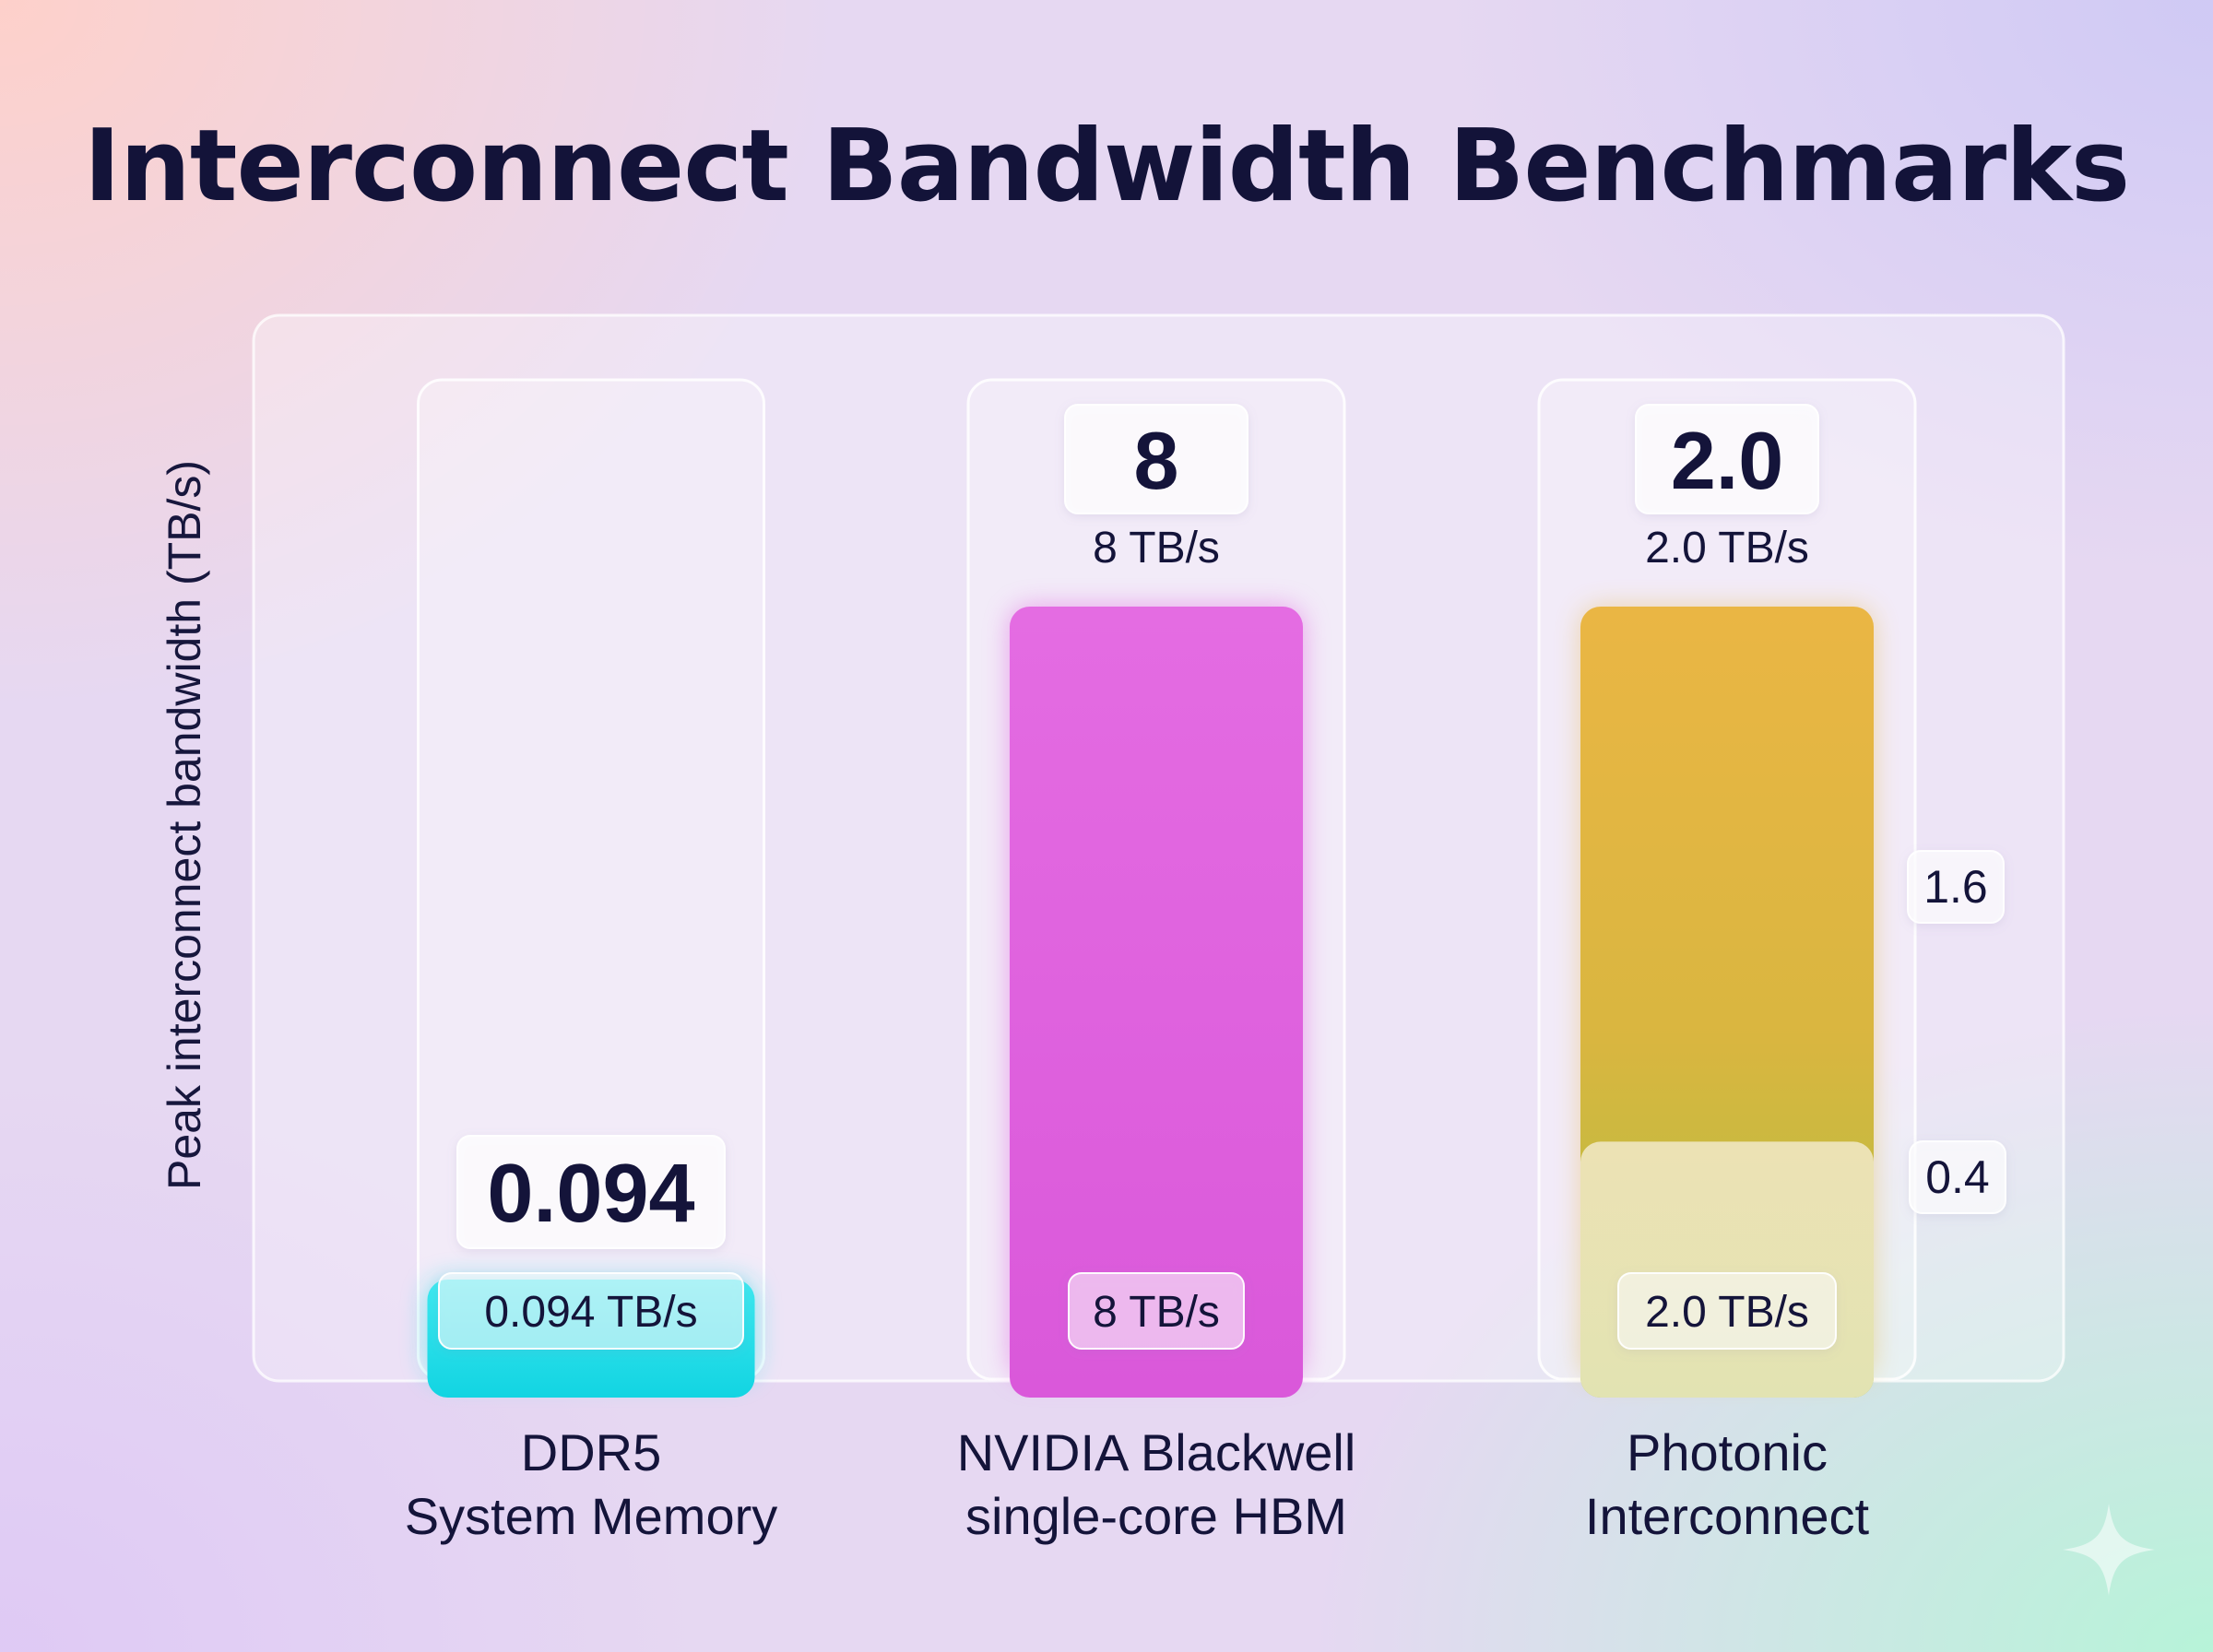 Image resolution: width=2213 pixels, height=1652 pixels. I want to click on category-label: DDR5, so click(591, 1452).